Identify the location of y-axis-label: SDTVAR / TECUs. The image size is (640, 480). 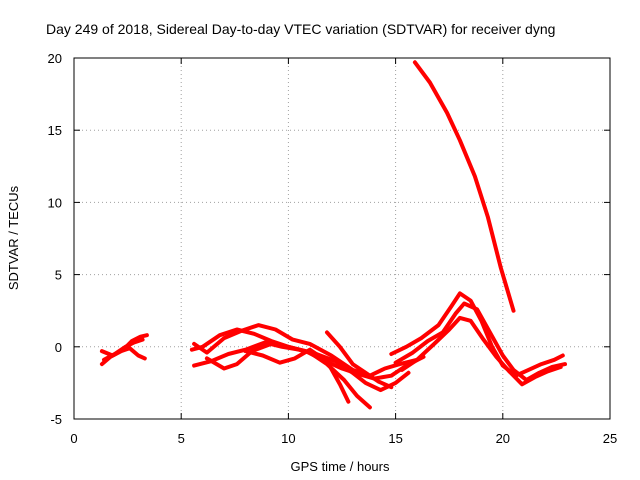
(13, 237).